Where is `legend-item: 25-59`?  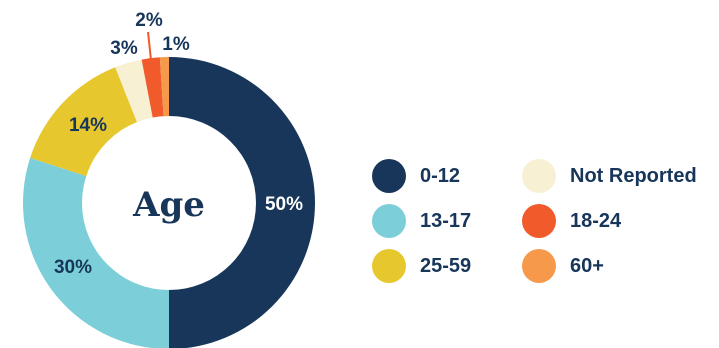 legend-item: 25-59 is located at coordinates (447, 266).